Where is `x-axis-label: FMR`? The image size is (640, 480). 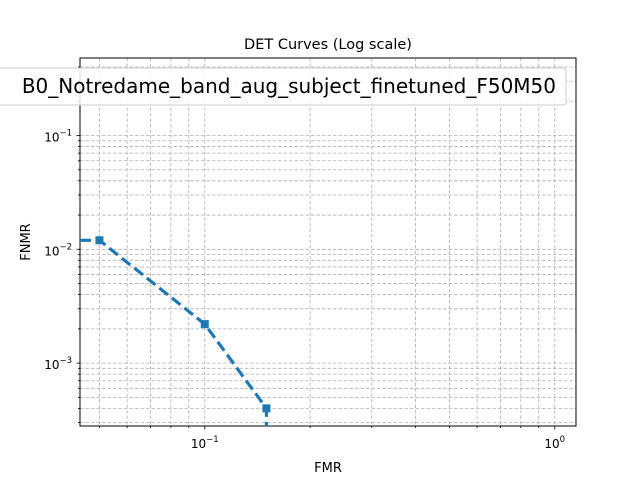
x-axis-label: FMR is located at coordinates (328, 468).